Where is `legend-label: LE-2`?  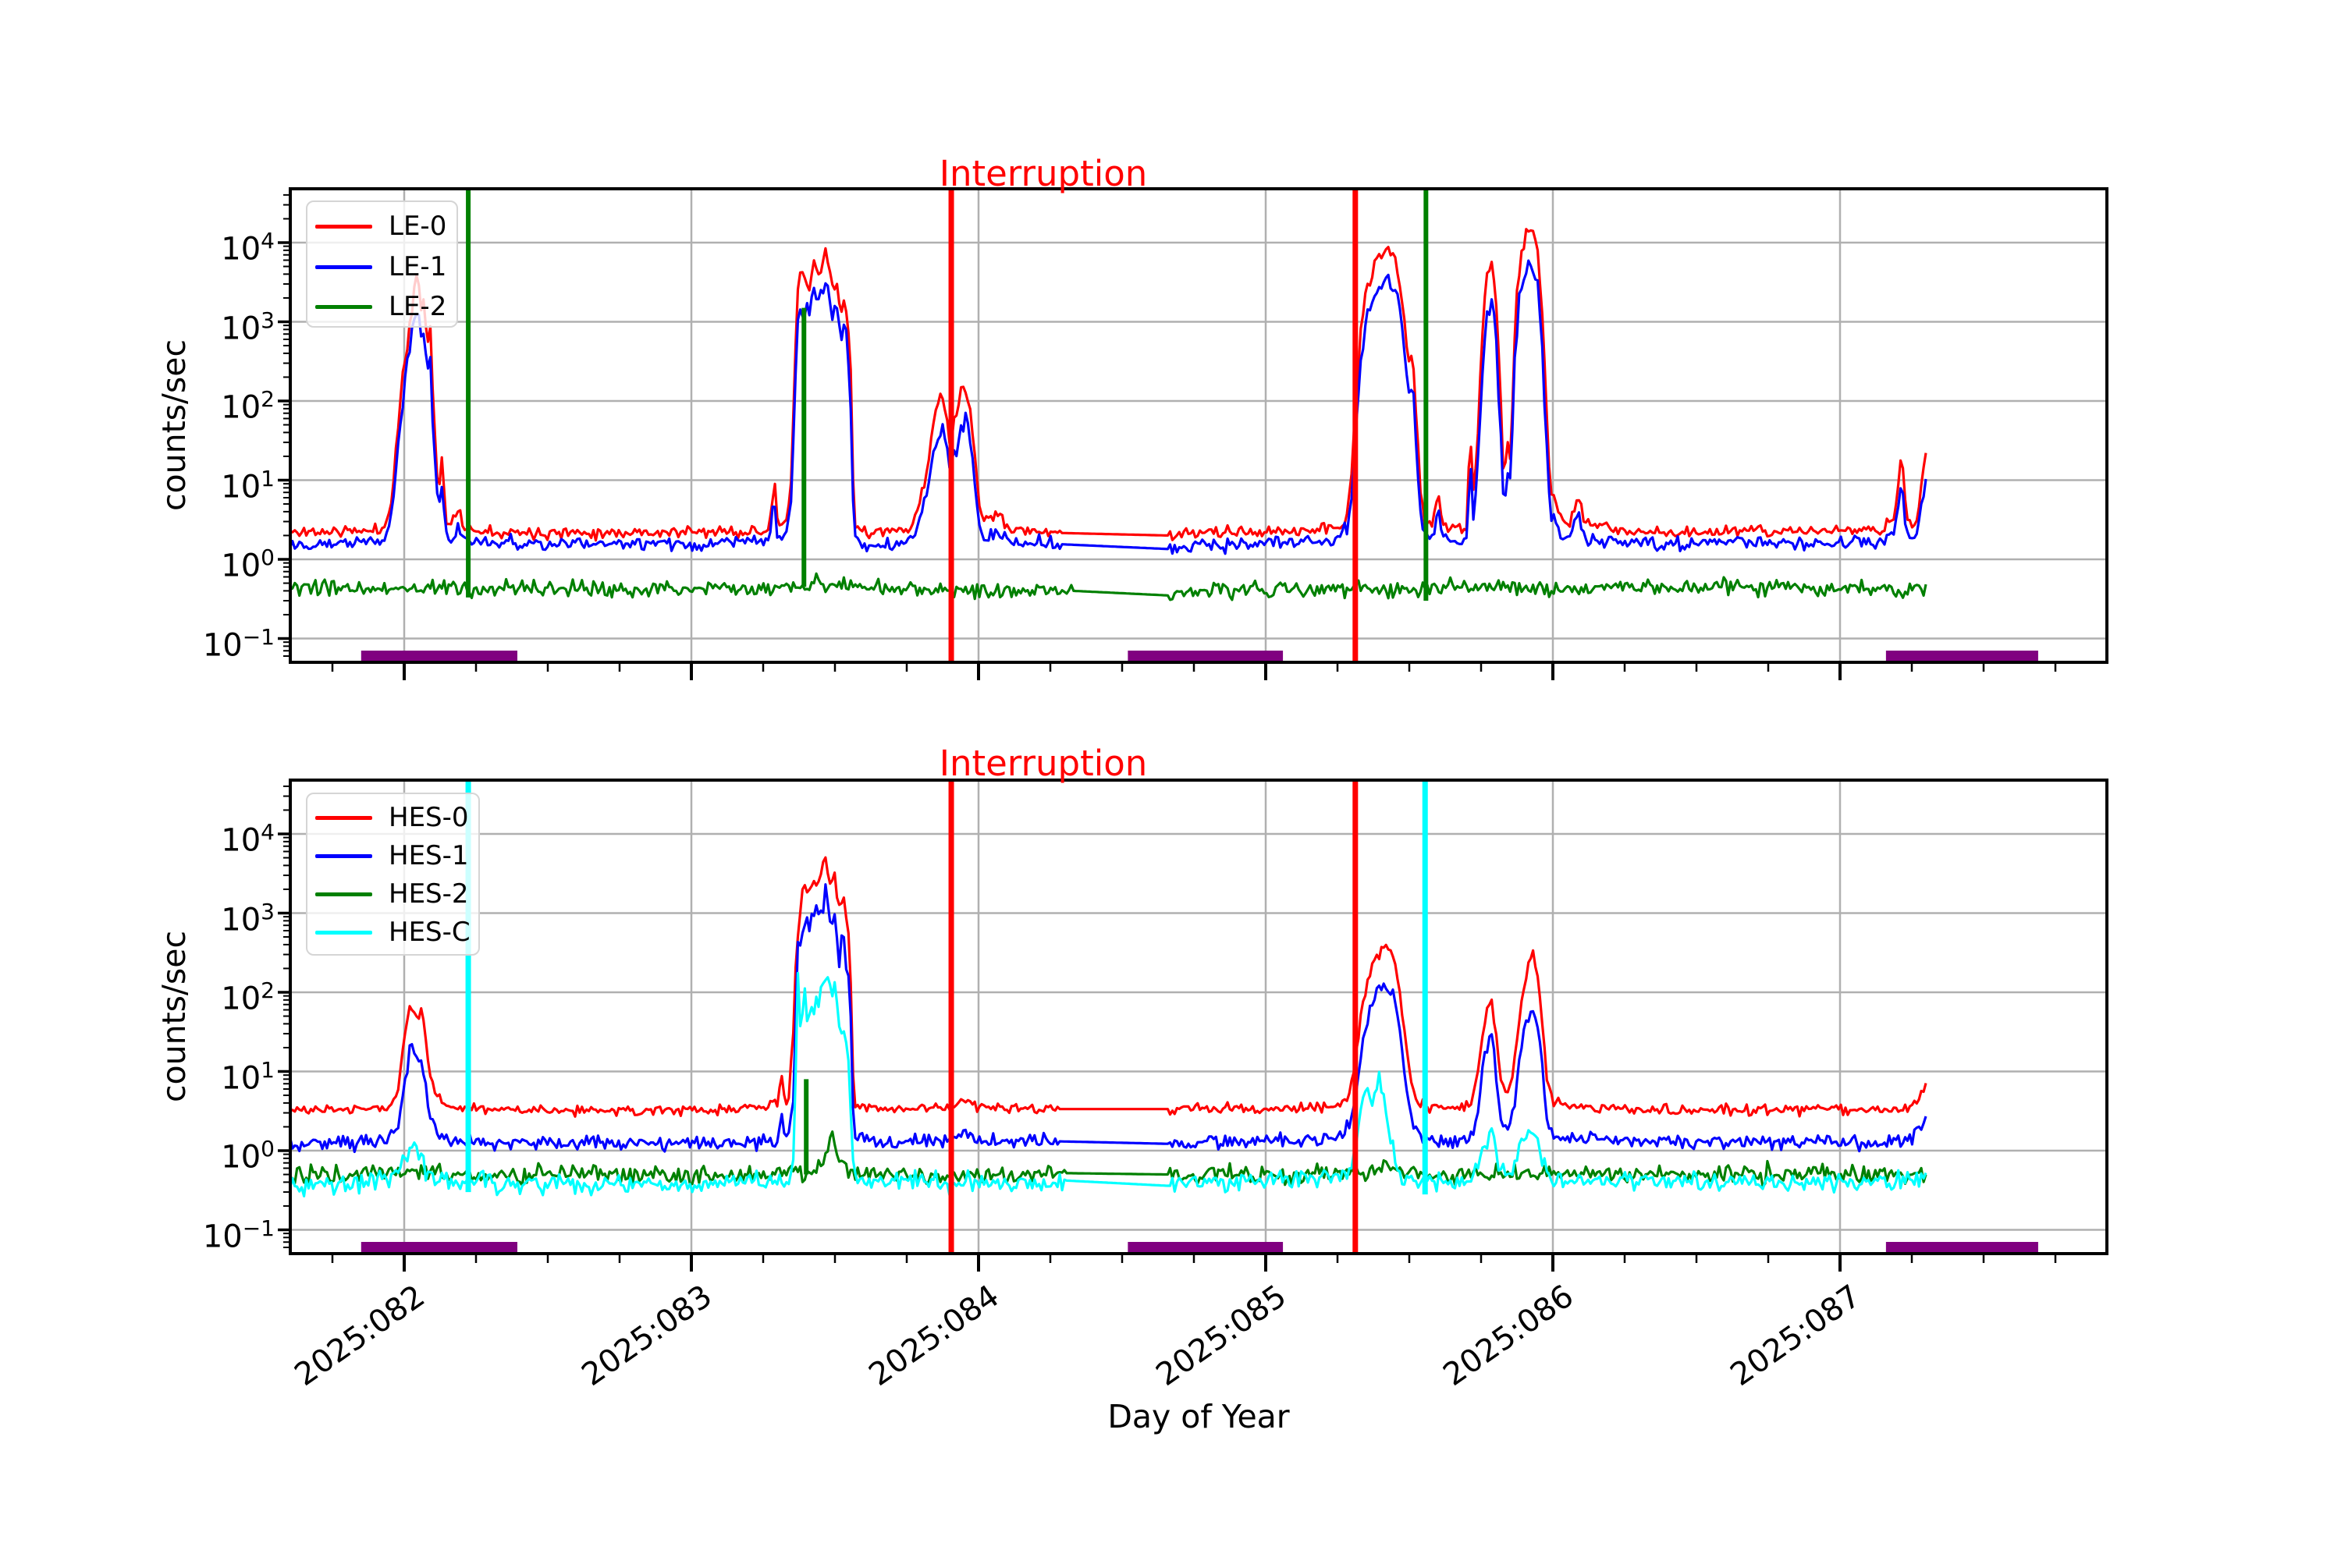 legend-label: LE-2 is located at coordinates (418, 307).